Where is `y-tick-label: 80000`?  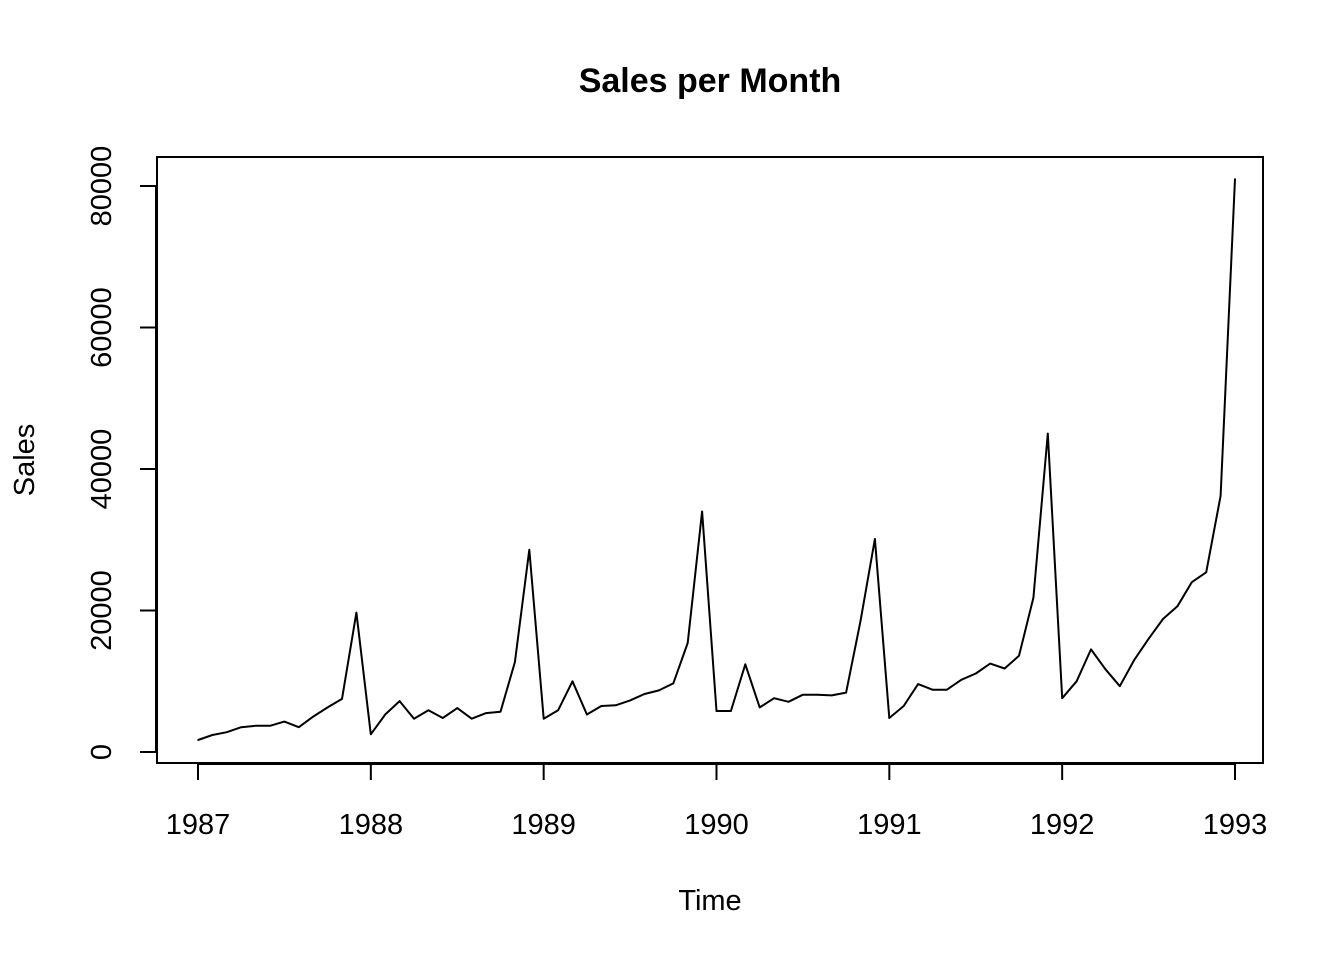
y-tick-label: 80000 is located at coordinates (102, 186).